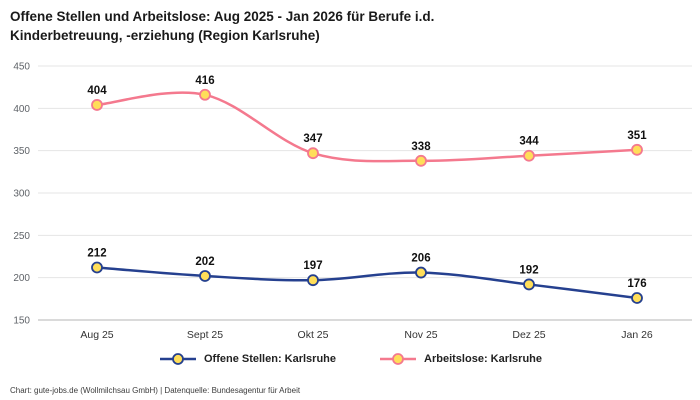 The image size is (700, 400). I want to click on legend-label: Offene Stellen: Karlsruhe, so click(270, 359).